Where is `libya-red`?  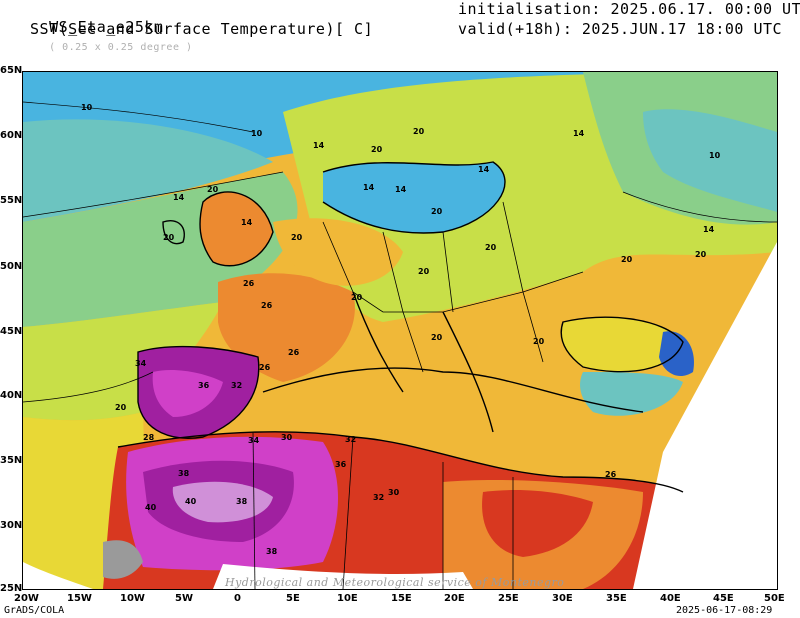
libya-red is located at coordinates (537, 523).